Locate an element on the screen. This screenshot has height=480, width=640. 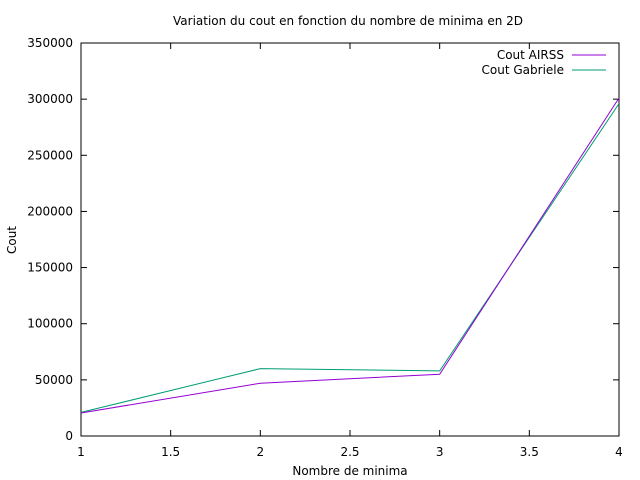
y-tick-label: 100000 is located at coordinates (50, 324).